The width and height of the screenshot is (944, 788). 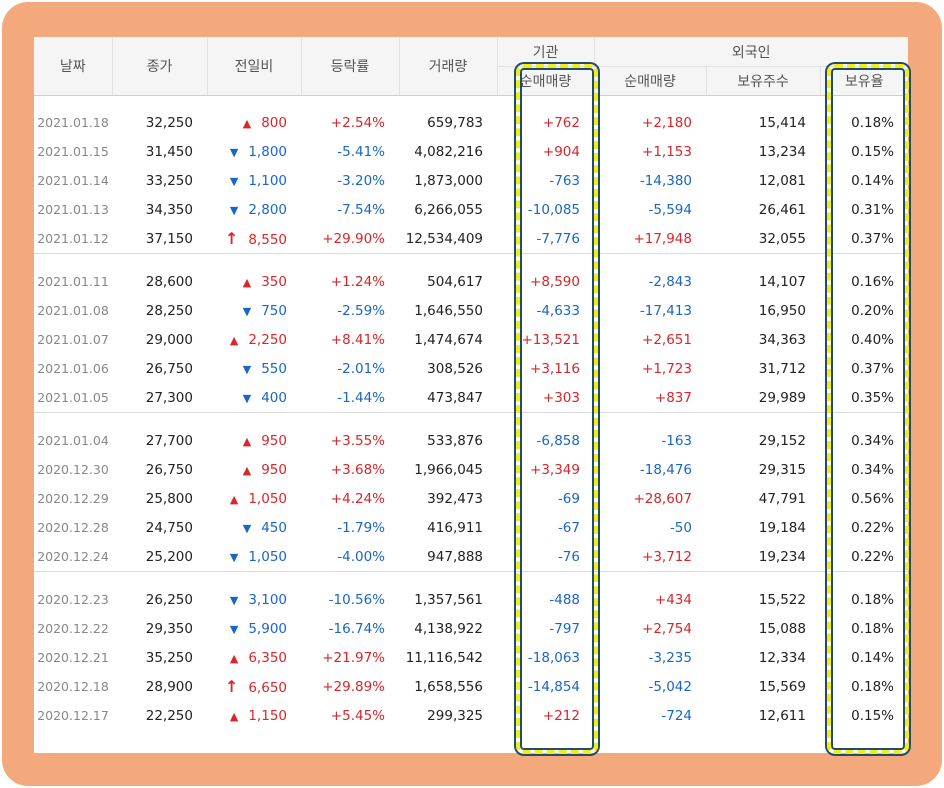 I want to click on close-cell: 37,150, so click(x=159, y=239).